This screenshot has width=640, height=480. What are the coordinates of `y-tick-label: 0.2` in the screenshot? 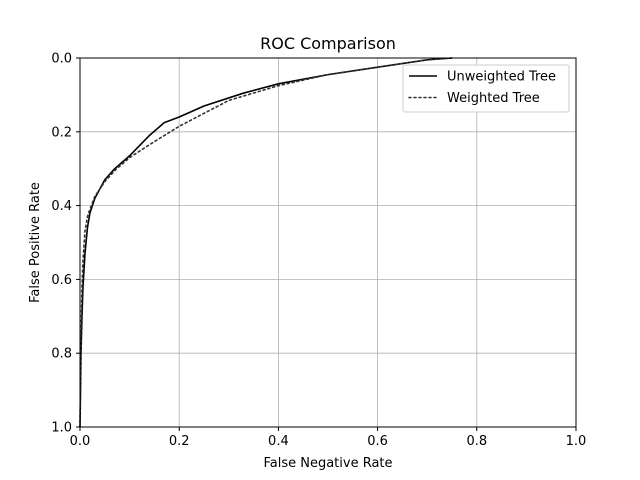 It's located at (61, 132).